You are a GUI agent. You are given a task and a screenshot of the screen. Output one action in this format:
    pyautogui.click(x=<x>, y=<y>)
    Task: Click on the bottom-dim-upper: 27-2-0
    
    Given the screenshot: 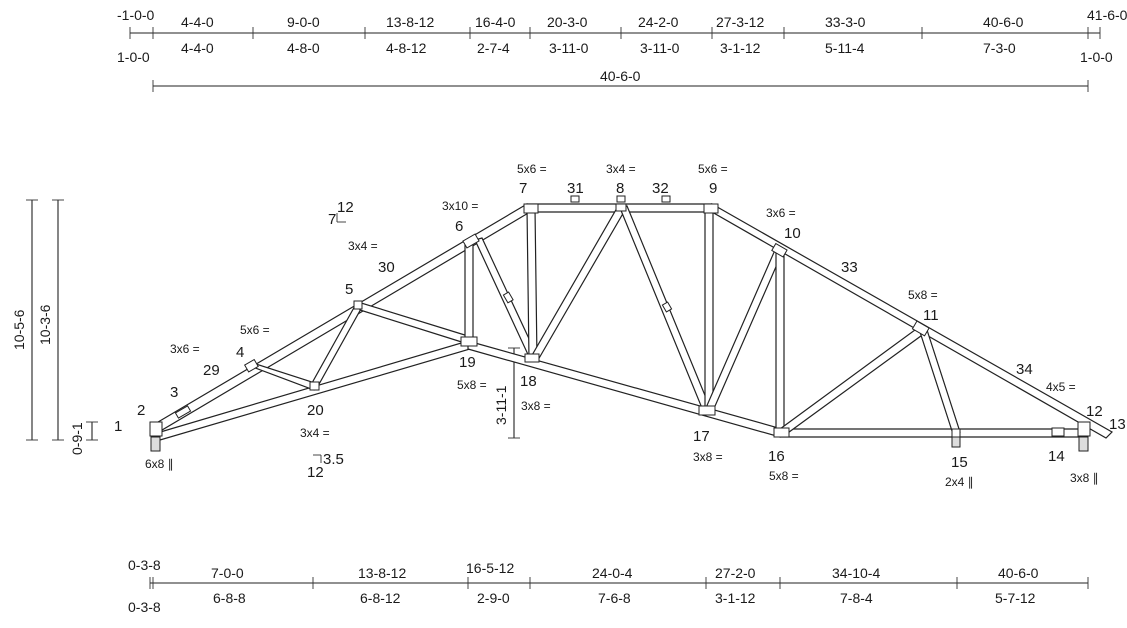 What is the action you would take?
    pyautogui.click(x=735, y=573)
    